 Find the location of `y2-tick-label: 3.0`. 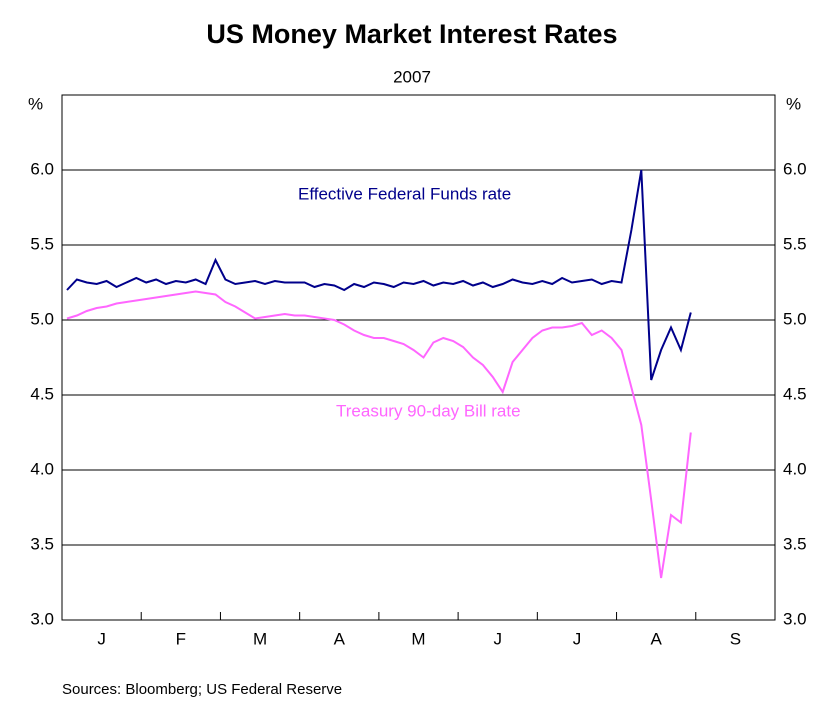

y2-tick-label: 3.0 is located at coordinates (795, 618).